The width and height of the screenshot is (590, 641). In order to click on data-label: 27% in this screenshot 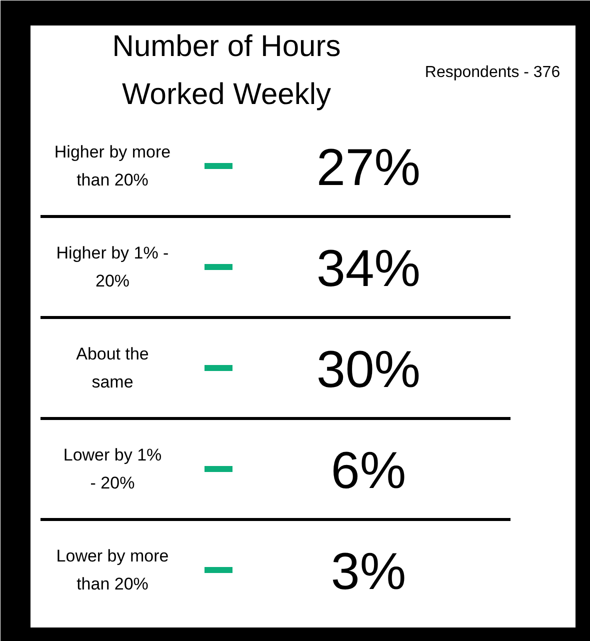, I will do `click(368, 168)`.